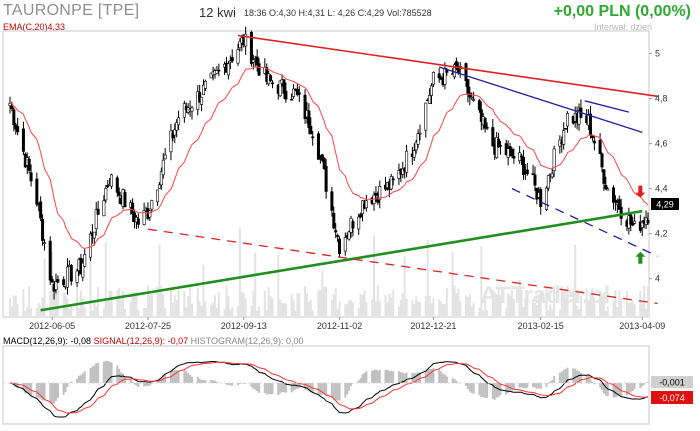 This screenshot has height=431, width=700. Describe the element at coordinates (657, 54) in the screenshot. I see `price-tick-label: 5` at that location.